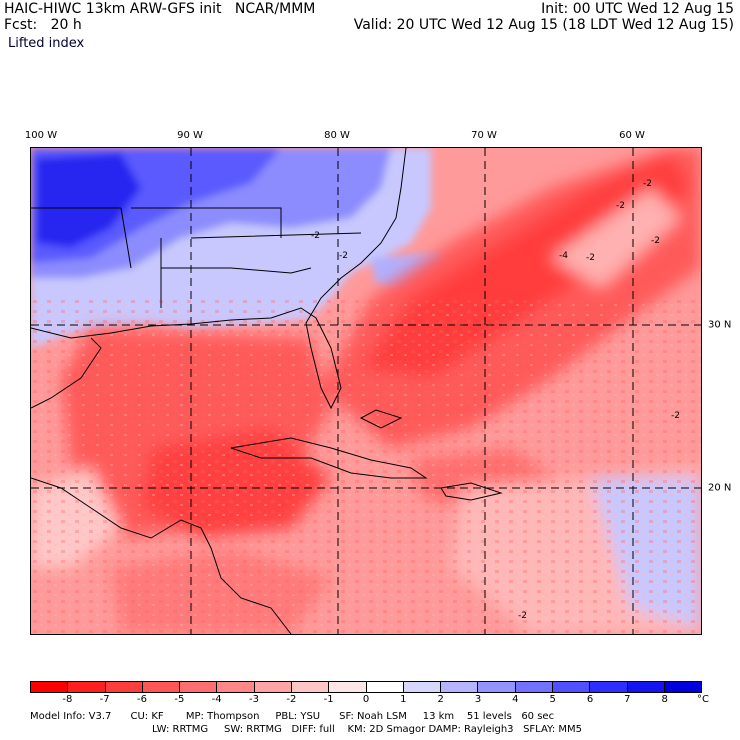 Image resolution: width=740 pixels, height=740 pixels. I want to click on lon-label-70w: 70 W, so click(484, 135).